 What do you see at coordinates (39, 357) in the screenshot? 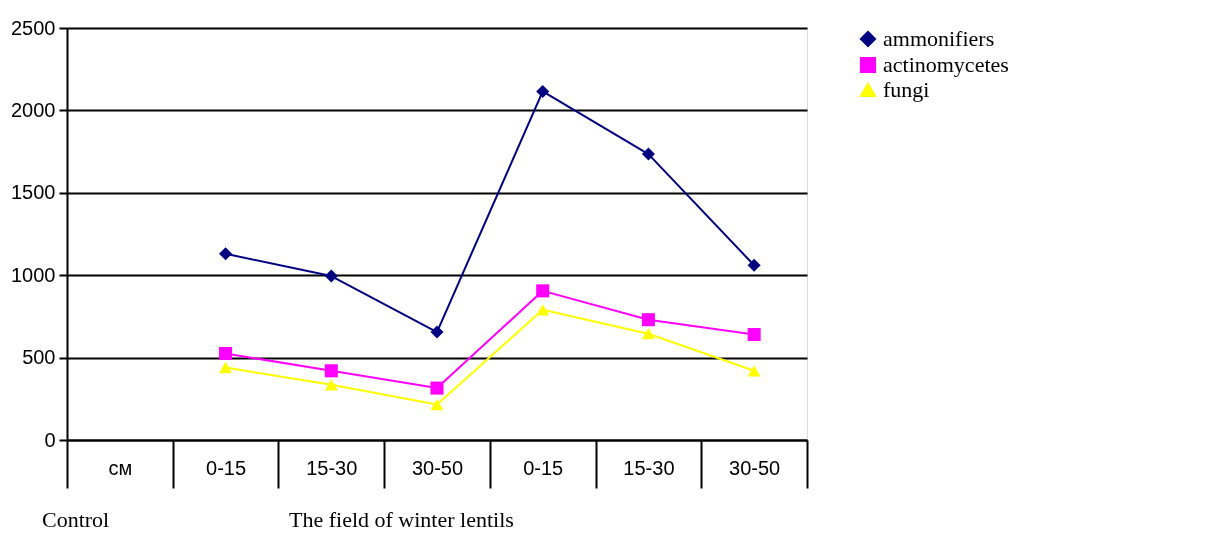
I see `y-tick-label: 500` at bounding box center [39, 357].